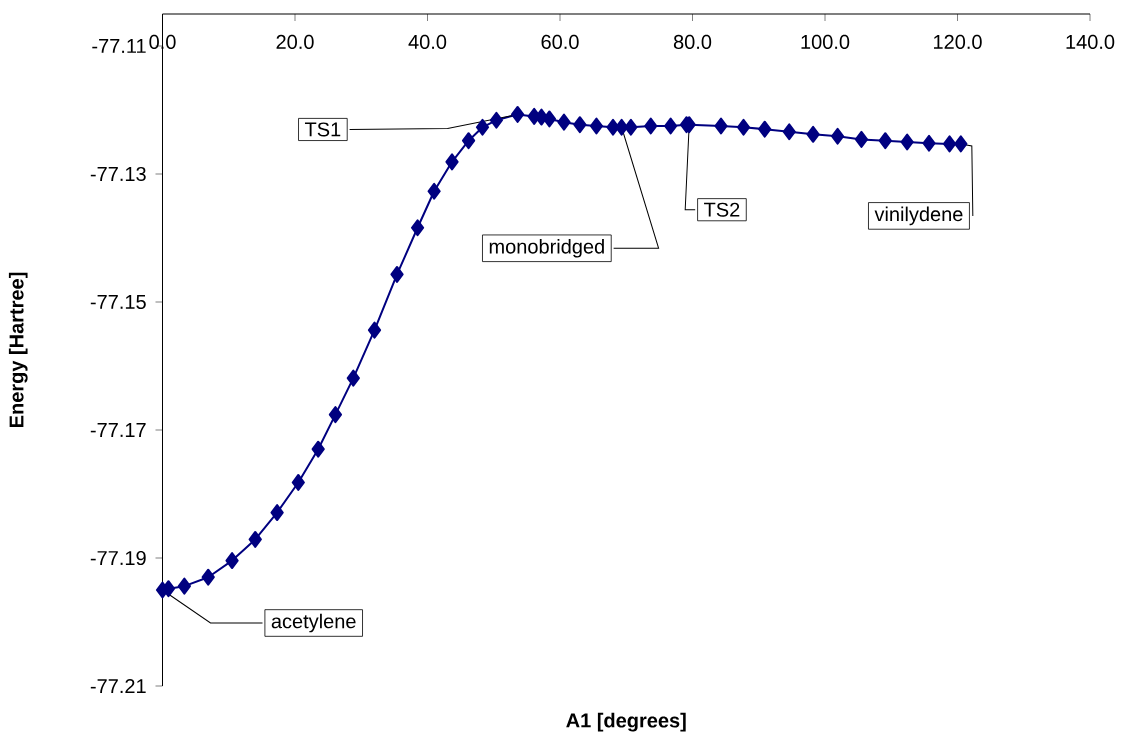  I want to click on annotation: TS1, so click(322, 129).